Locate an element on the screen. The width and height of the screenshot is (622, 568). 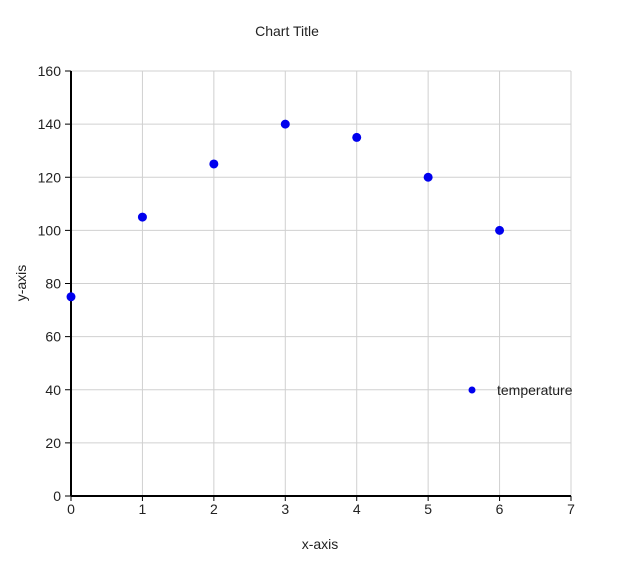
x-tick-label: 1 is located at coordinates (143, 509).